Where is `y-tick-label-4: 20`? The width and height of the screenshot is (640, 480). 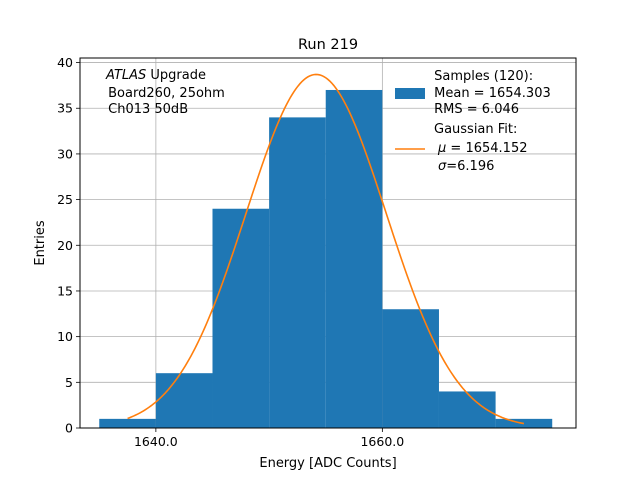
y-tick-label-4: 20 is located at coordinates (65, 245).